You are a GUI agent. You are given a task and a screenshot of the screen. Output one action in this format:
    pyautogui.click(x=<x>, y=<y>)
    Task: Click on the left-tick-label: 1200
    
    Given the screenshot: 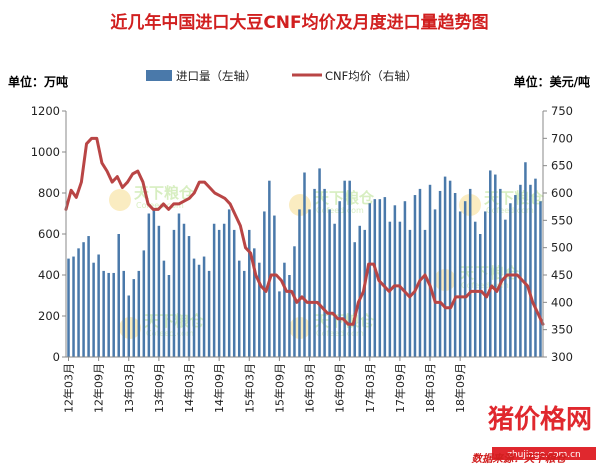 What is the action you would take?
    pyautogui.click(x=45, y=111)
    